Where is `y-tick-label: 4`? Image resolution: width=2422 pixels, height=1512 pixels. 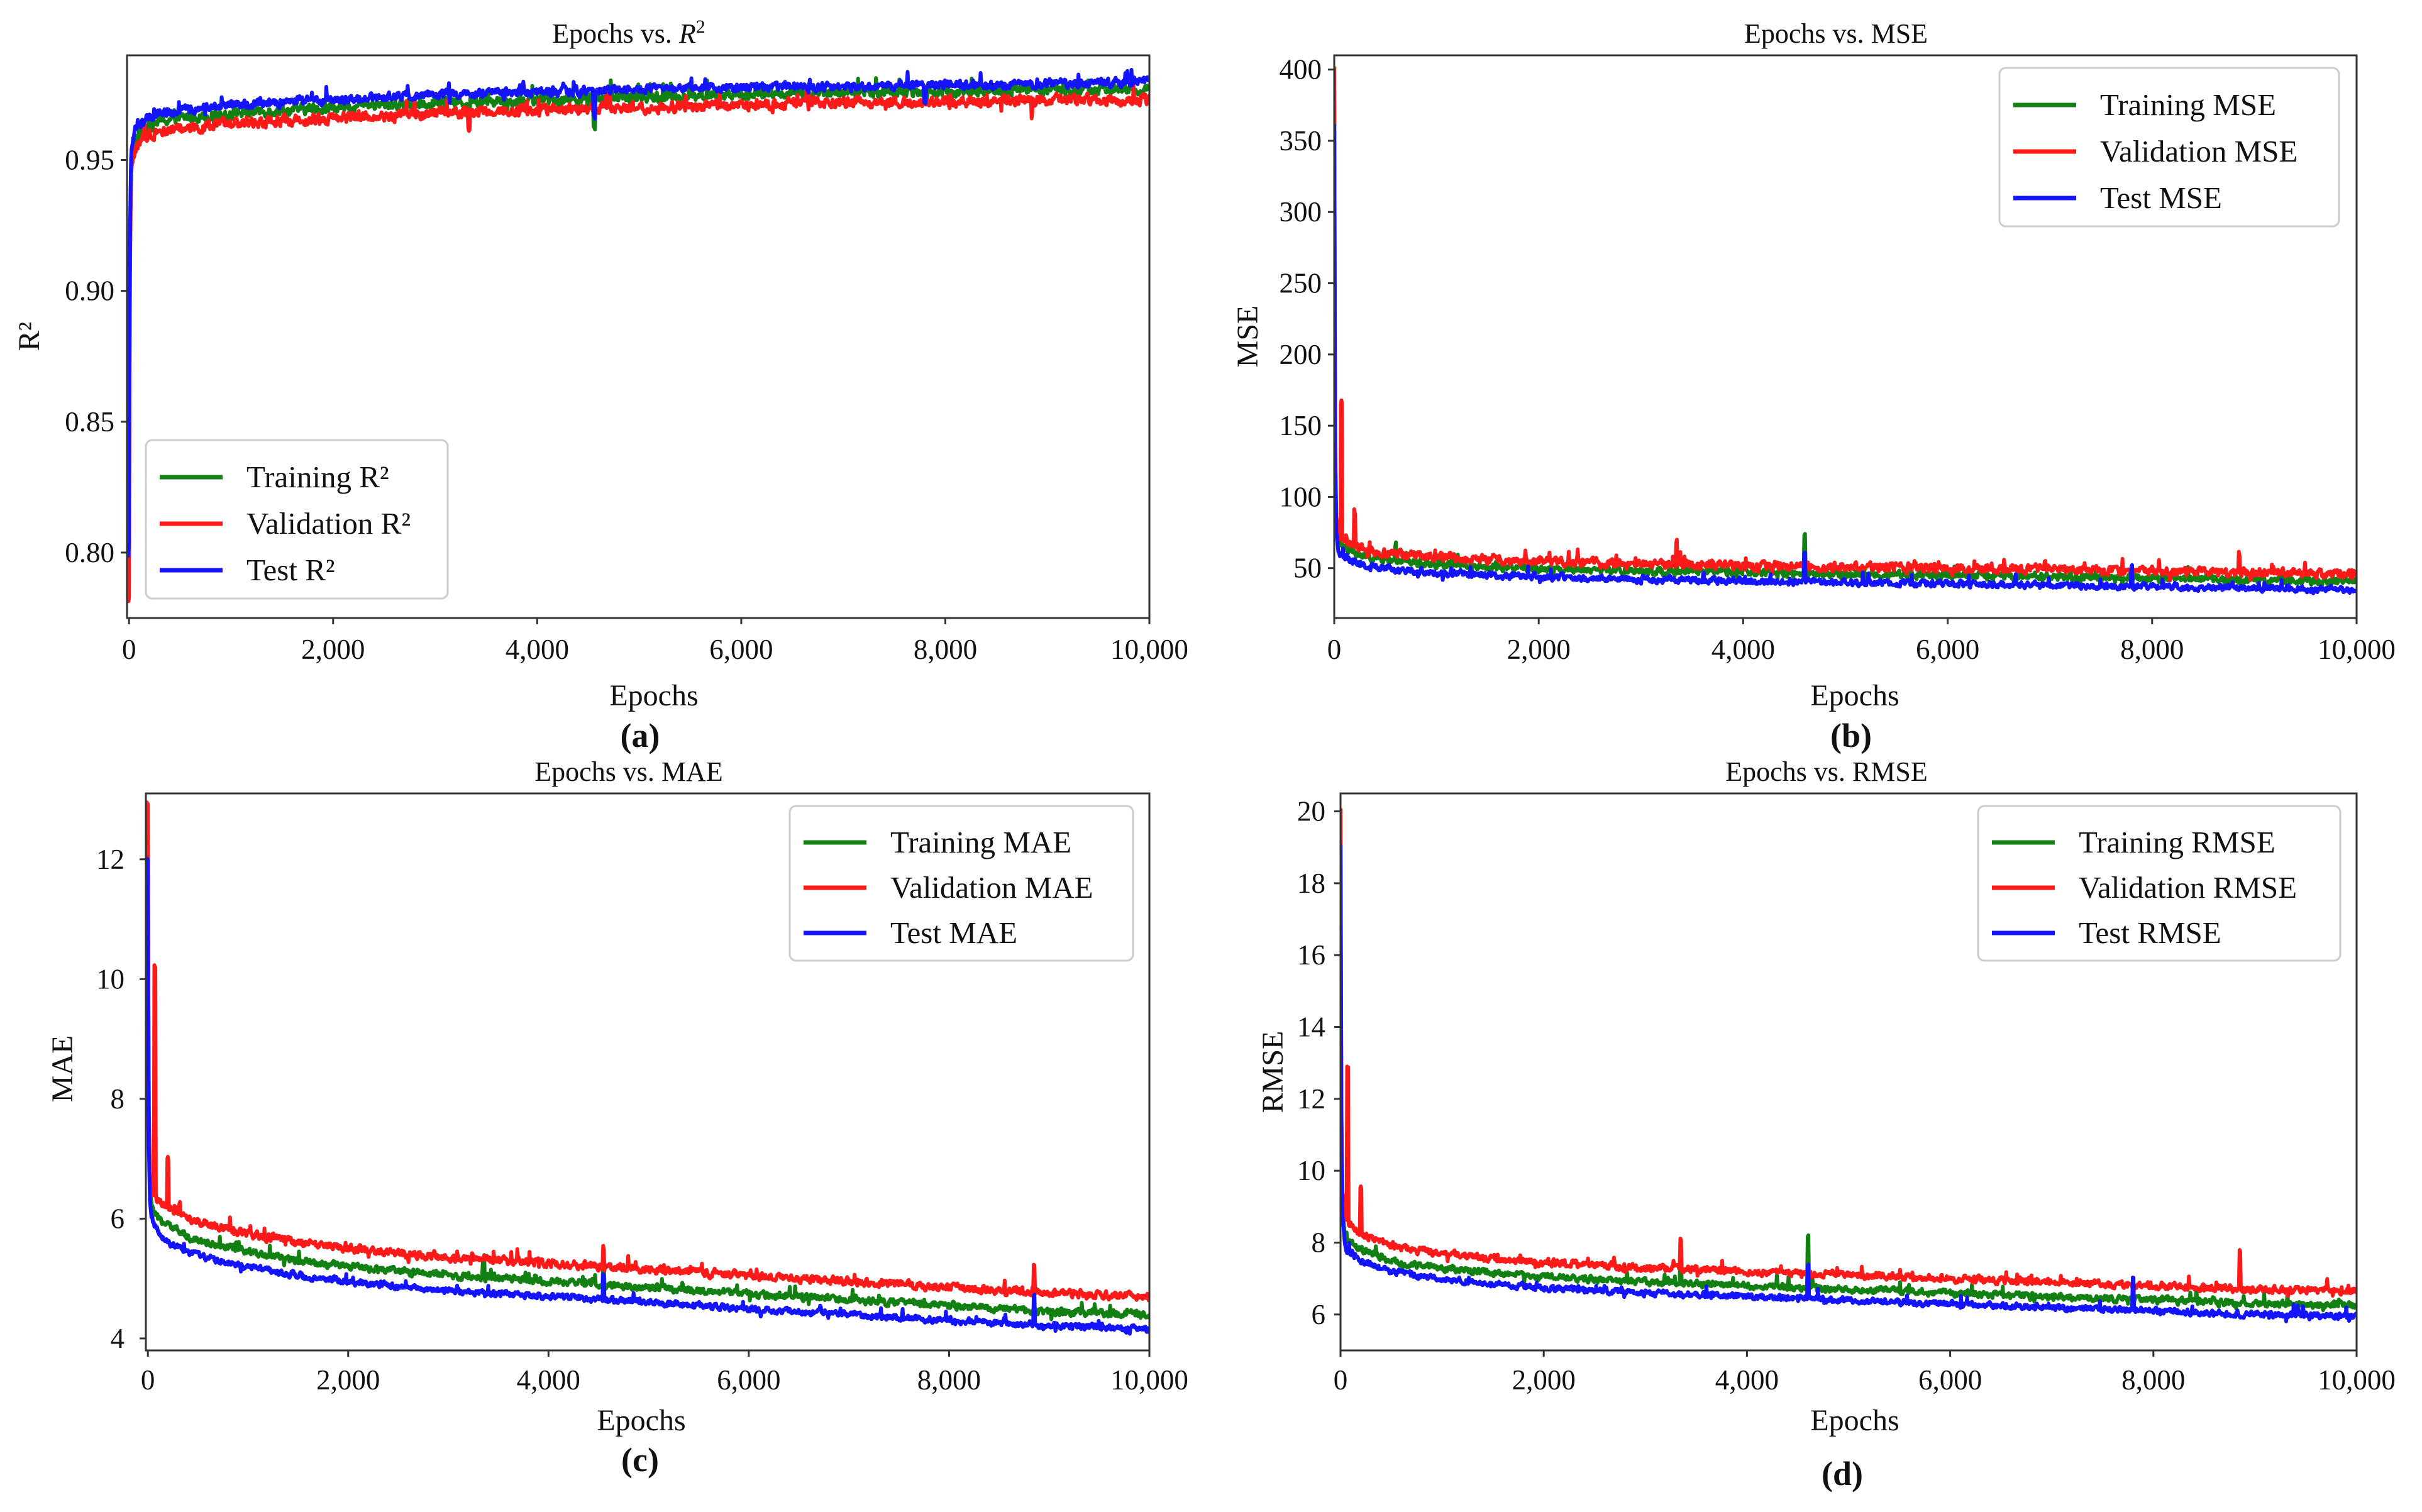
y-tick-label: 4 is located at coordinates (118, 1338).